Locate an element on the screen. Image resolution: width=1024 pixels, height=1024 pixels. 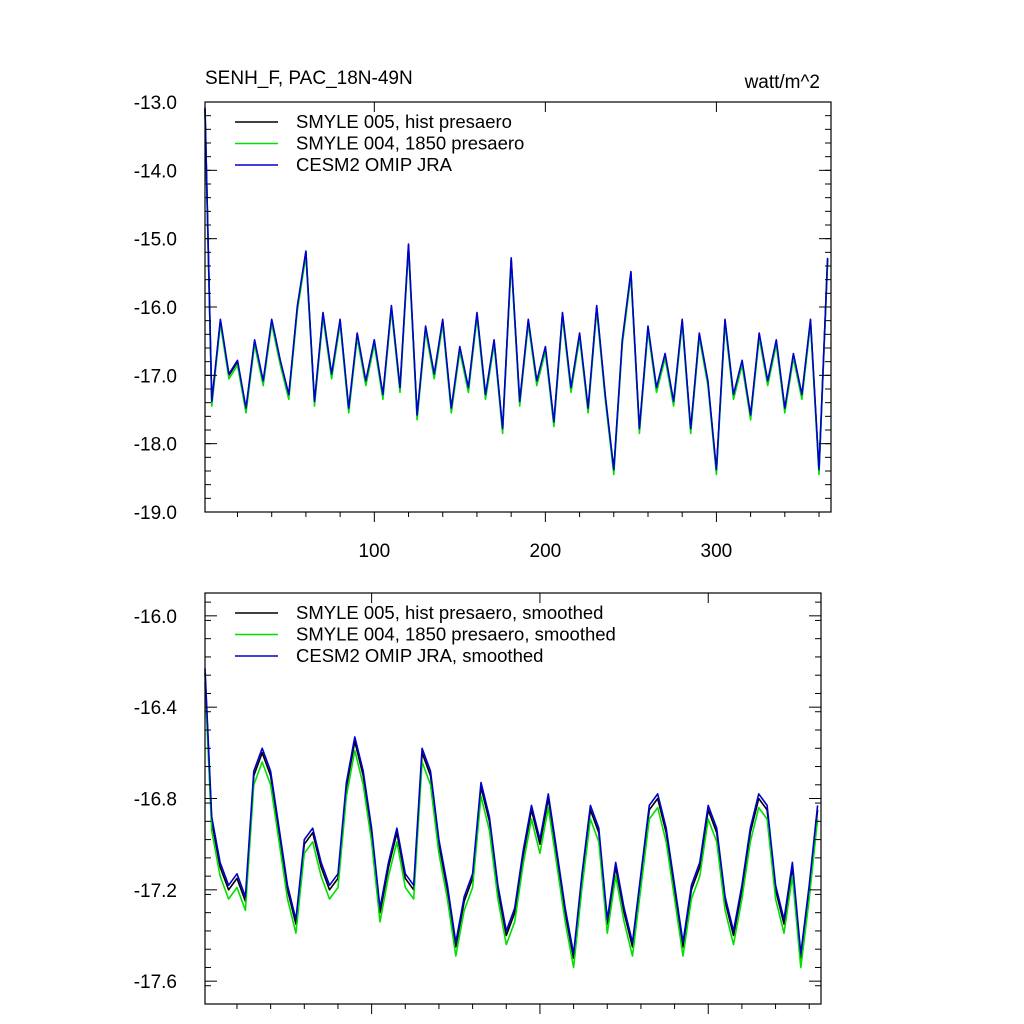
y-tick-label: -16.8 is located at coordinates (155, 800).